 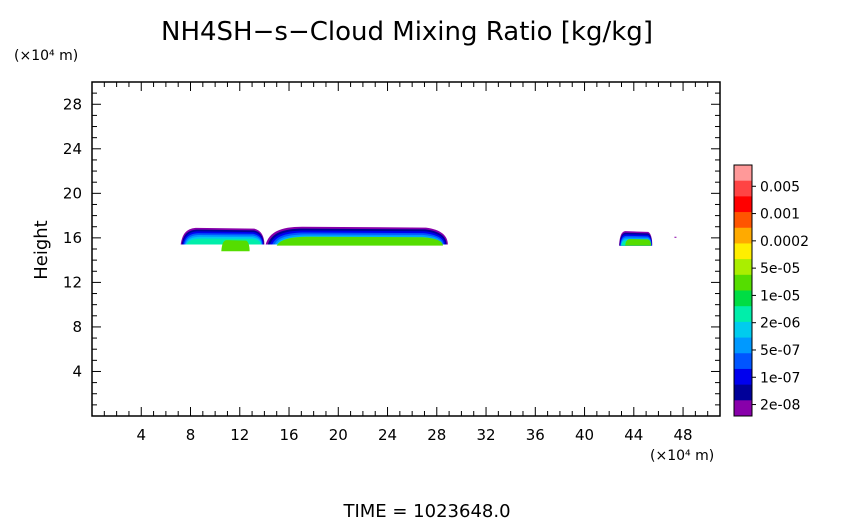 What do you see at coordinates (426, 510) in the screenshot?
I see `footer-time: TIME = 1023648.0` at bounding box center [426, 510].